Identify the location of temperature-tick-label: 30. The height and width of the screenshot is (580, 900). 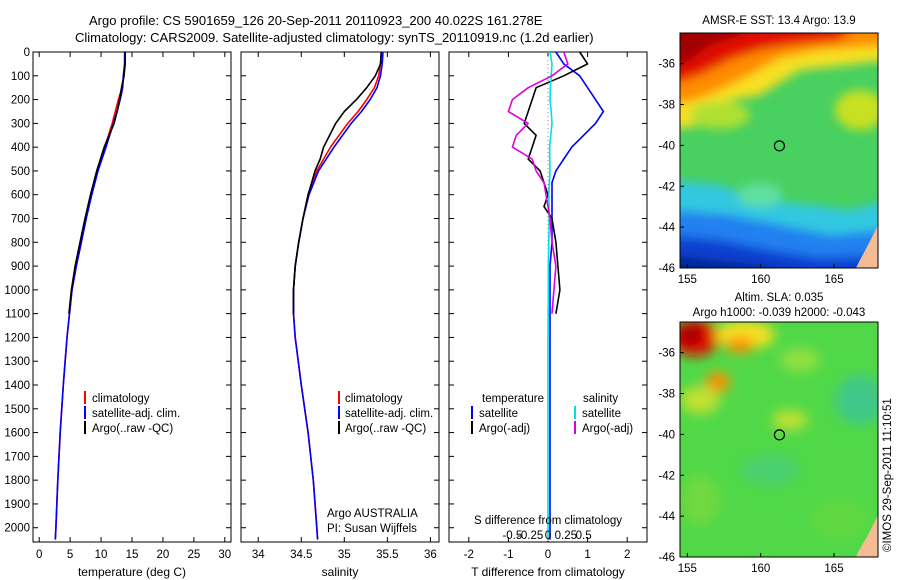
(224, 555).